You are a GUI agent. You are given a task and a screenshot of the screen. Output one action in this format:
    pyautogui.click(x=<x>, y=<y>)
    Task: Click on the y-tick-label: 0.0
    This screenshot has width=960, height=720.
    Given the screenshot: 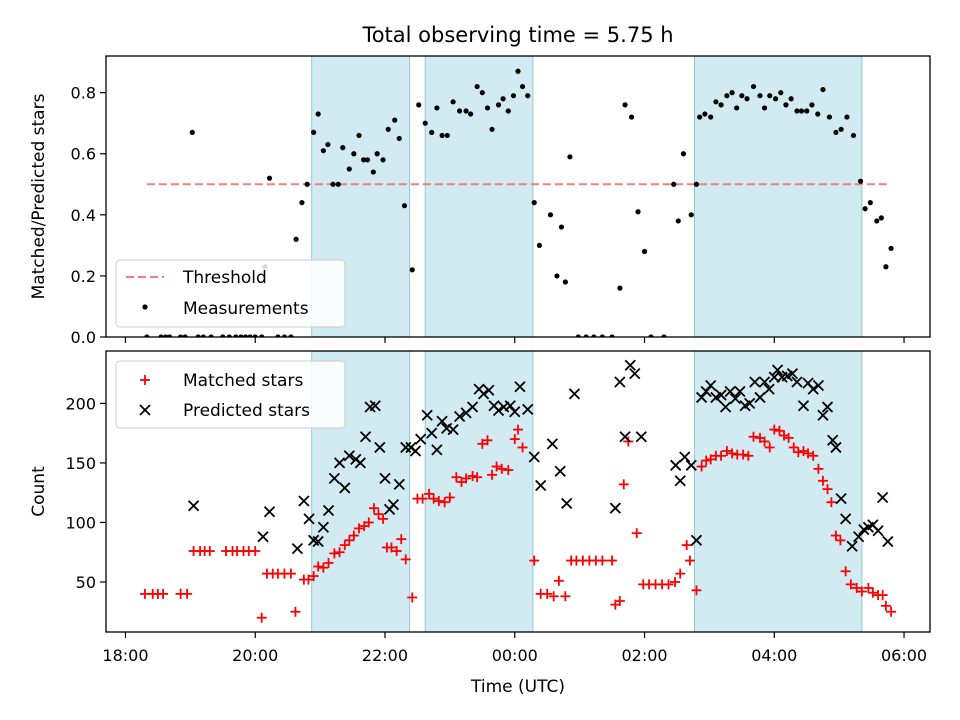 What is the action you would take?
    pyautogui.click(x=83, y=337)
    